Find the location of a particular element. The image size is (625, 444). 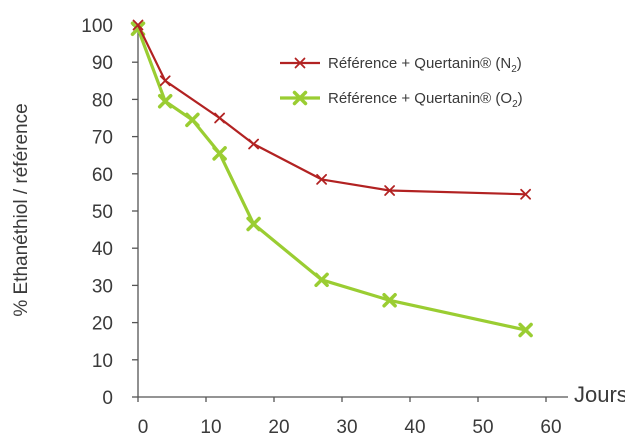

y-tick-label: 50 is located at coordinates (102, 212).